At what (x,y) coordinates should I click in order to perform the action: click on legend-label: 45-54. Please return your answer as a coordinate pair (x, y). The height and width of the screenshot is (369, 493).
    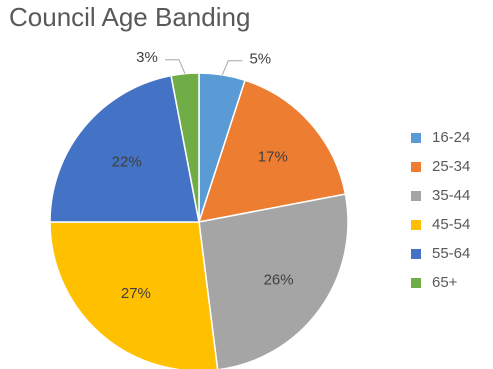
    Looking at the image, I should click on (451, 224).